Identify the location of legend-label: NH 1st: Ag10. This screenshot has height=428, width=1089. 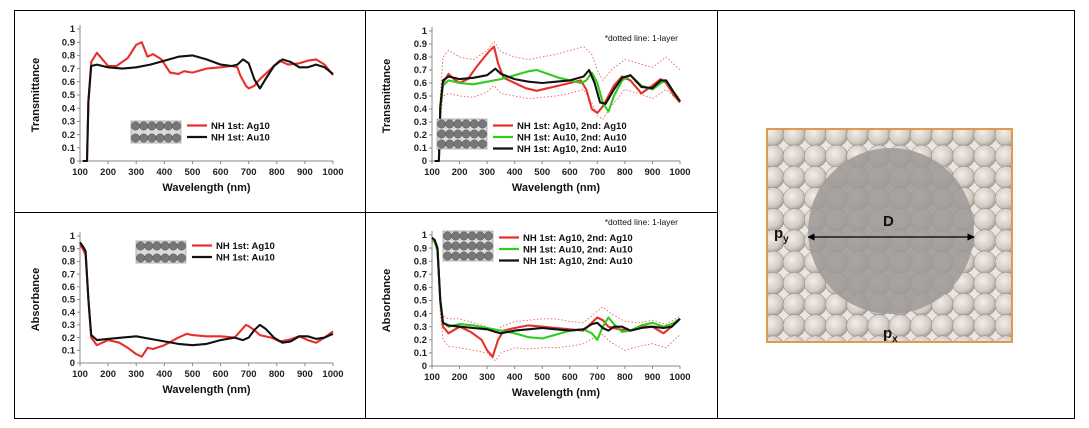
(240, 126).